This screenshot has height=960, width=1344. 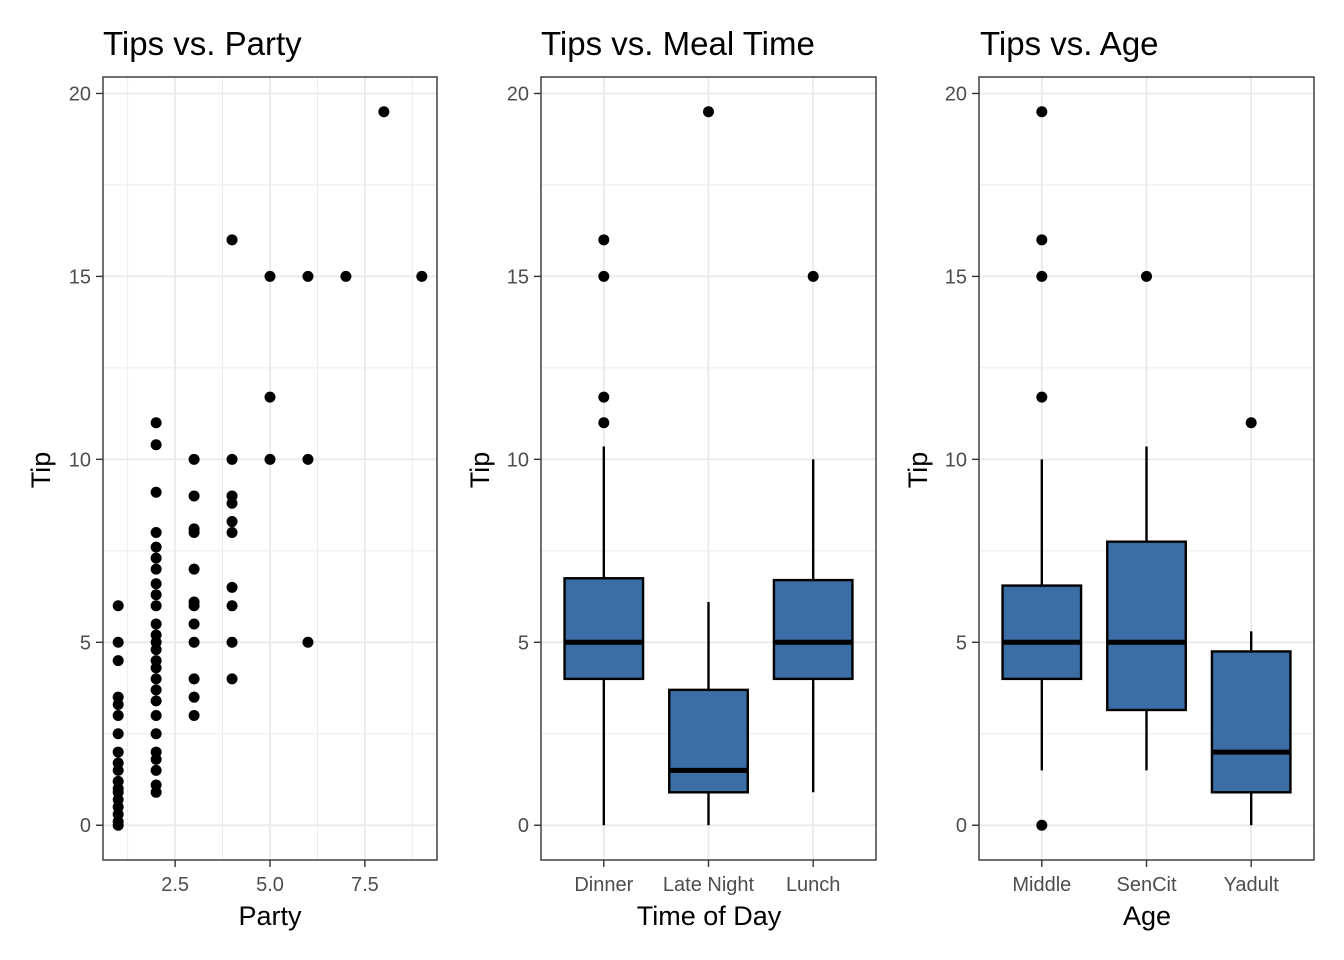 I want to click on x-tick-label: Late Night, so click(x=709, y=885).